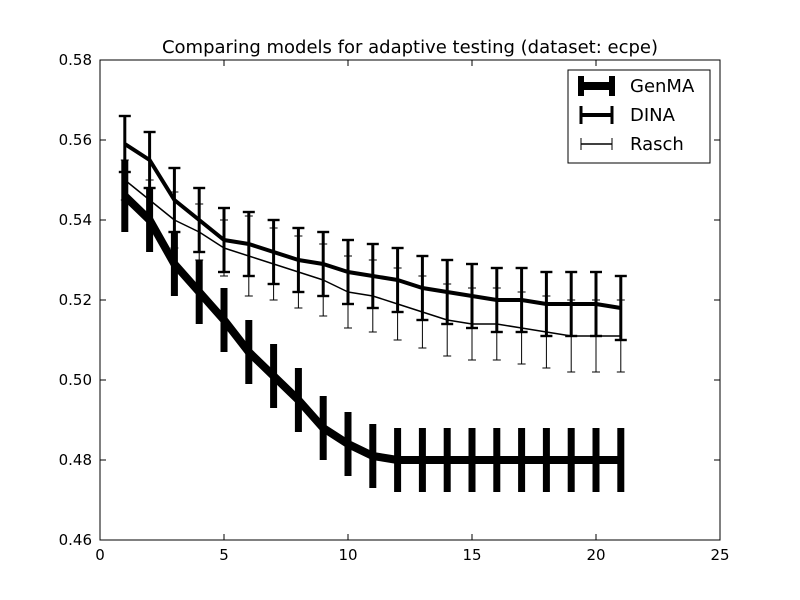 Image resolution: width=800 pixels, height=600 pixels. I want to click on x-tick-label: 10, so click(347, 555).